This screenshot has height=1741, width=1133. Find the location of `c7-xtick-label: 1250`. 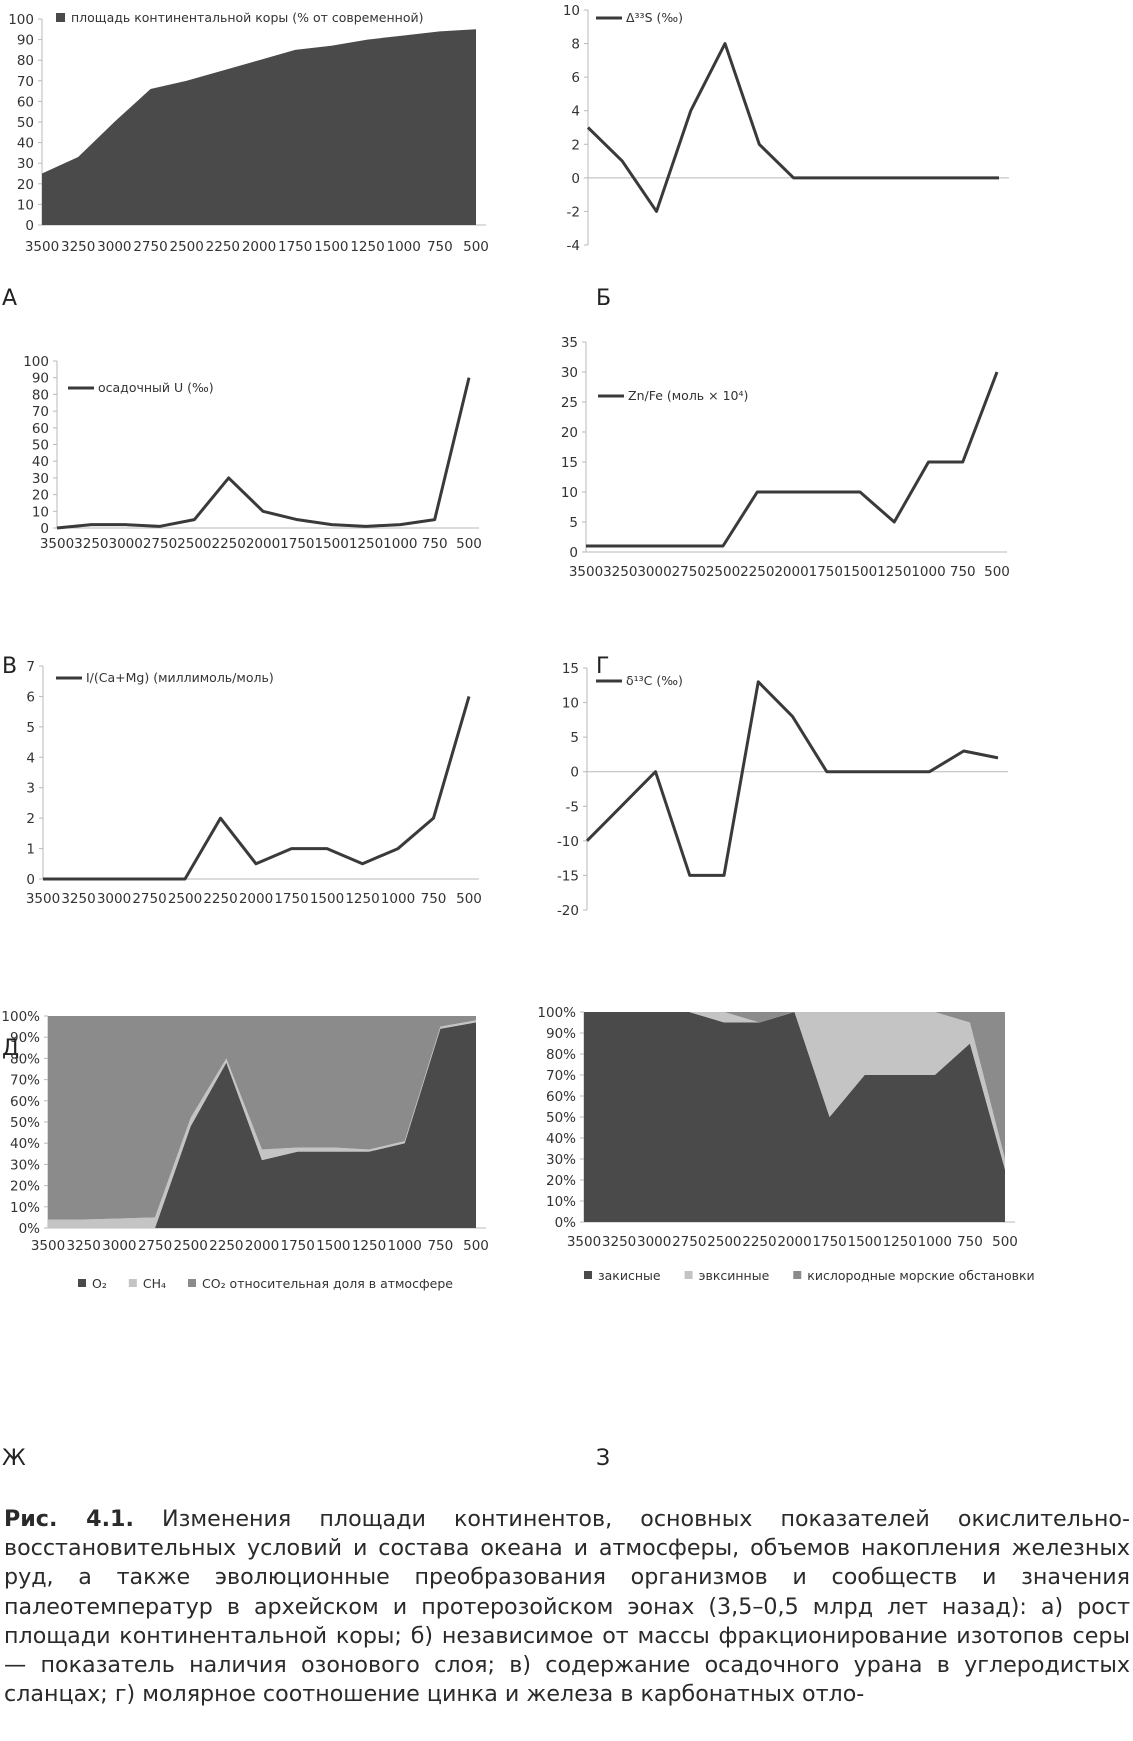

c7-xtick-label: 1250 is located at coordinates (900, 1242).